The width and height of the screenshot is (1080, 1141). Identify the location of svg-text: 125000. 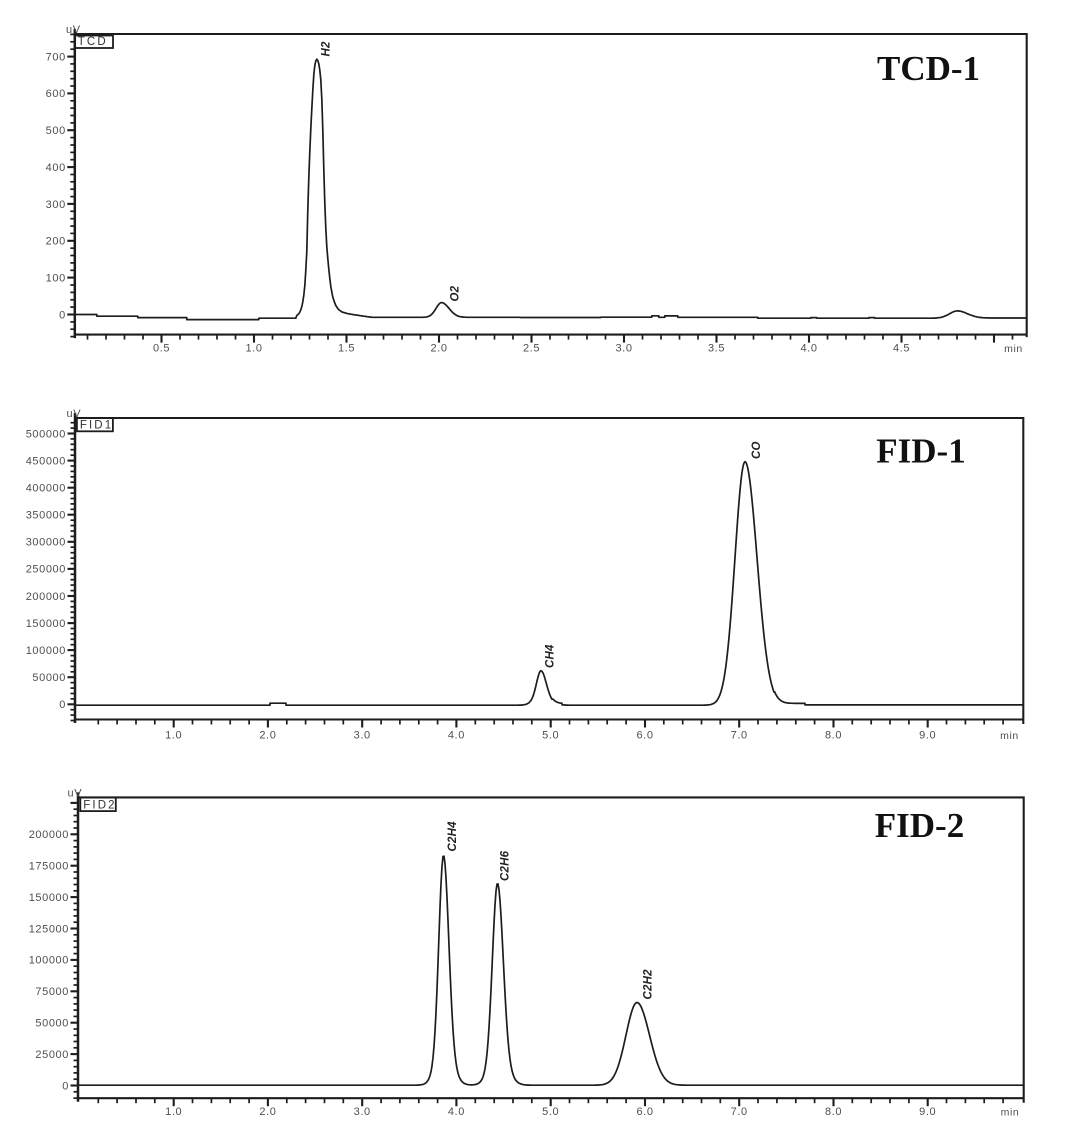
(49, 929).